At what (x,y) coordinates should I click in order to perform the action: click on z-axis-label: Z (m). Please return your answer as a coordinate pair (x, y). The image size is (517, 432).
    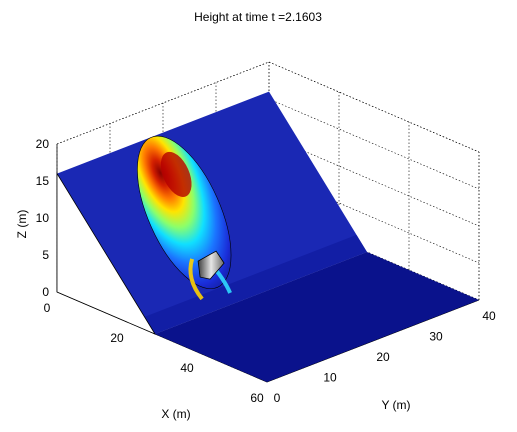
    Looking at the image, I should click on (22, 224).